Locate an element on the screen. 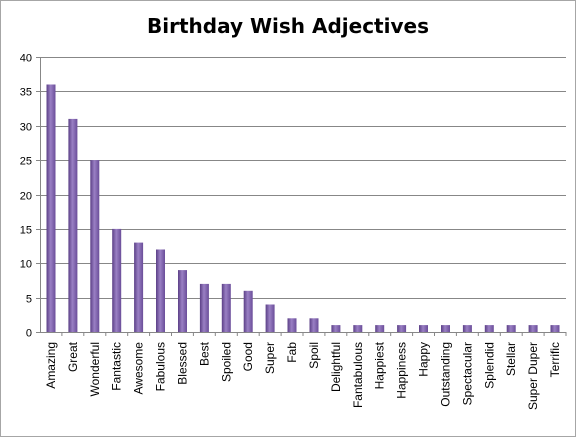 The height and width of the screenshot is (437, 576). y-tick-label: 25 is located at coordinates (26, 162).